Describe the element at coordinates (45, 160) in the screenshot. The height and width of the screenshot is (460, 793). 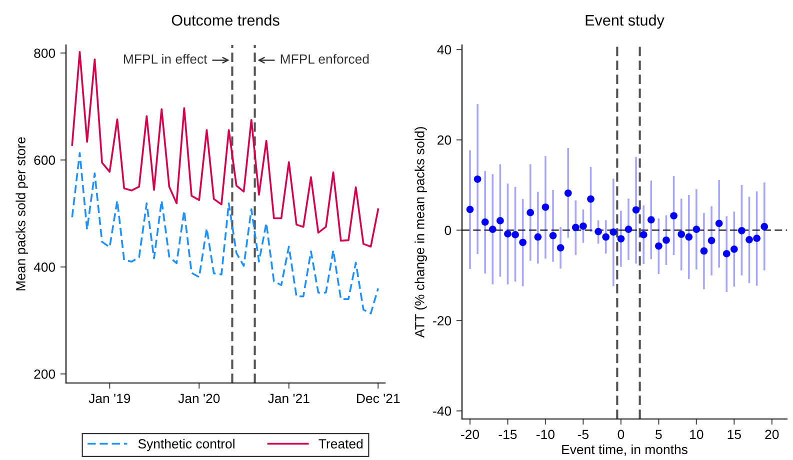
I see `y-tick-label: 600` at that location.